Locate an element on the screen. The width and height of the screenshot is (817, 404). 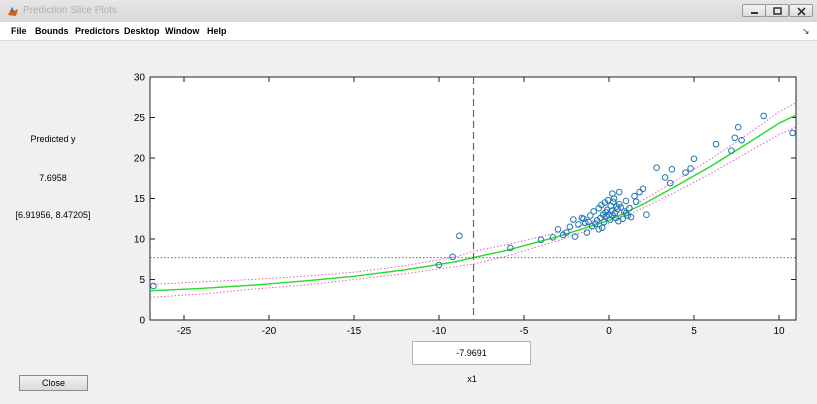
menu-predictors: Predictors is located at coordinates (97, 31).